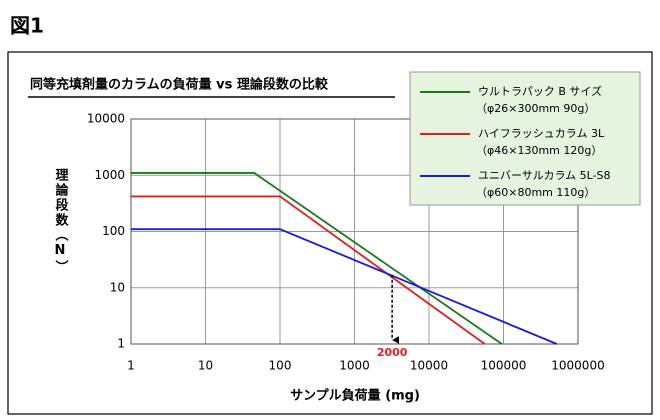 The width and height of the screenshot is (660, 420). I want to click on x-tick-label: 1, so click(131, 366).